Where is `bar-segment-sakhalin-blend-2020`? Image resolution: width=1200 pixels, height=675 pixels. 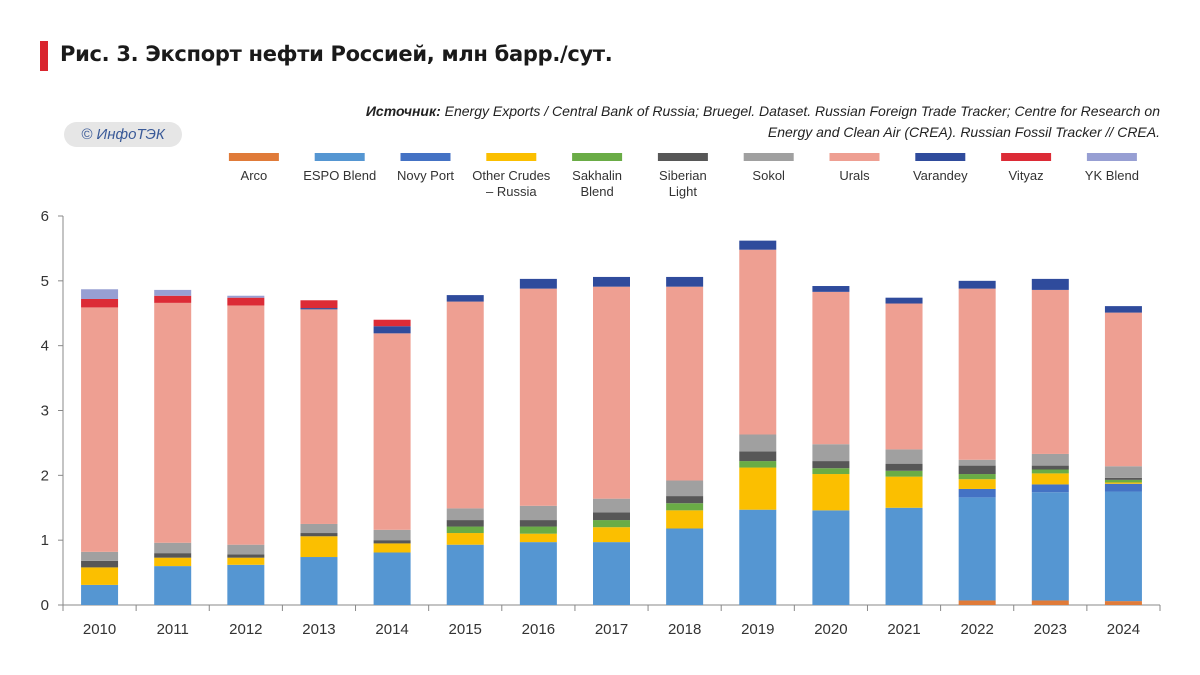
bar-segment-sakhalin-blend-2020 is located at coordinates (831, 471).